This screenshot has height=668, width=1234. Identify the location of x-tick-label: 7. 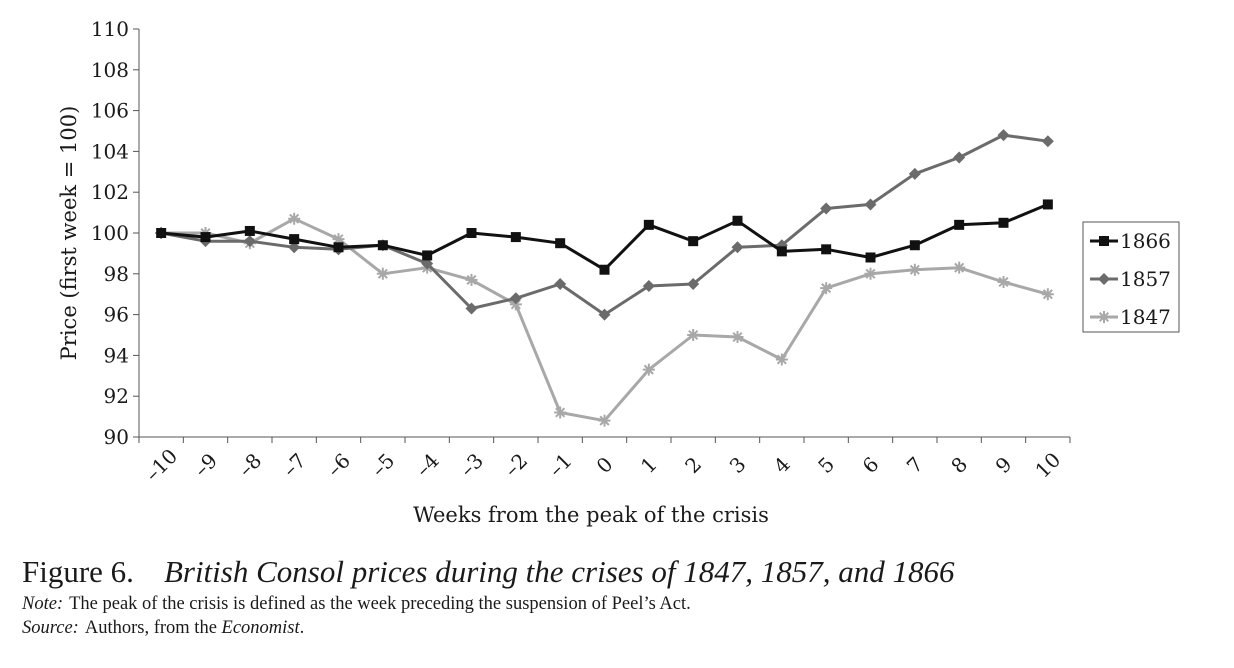
(915, 465).